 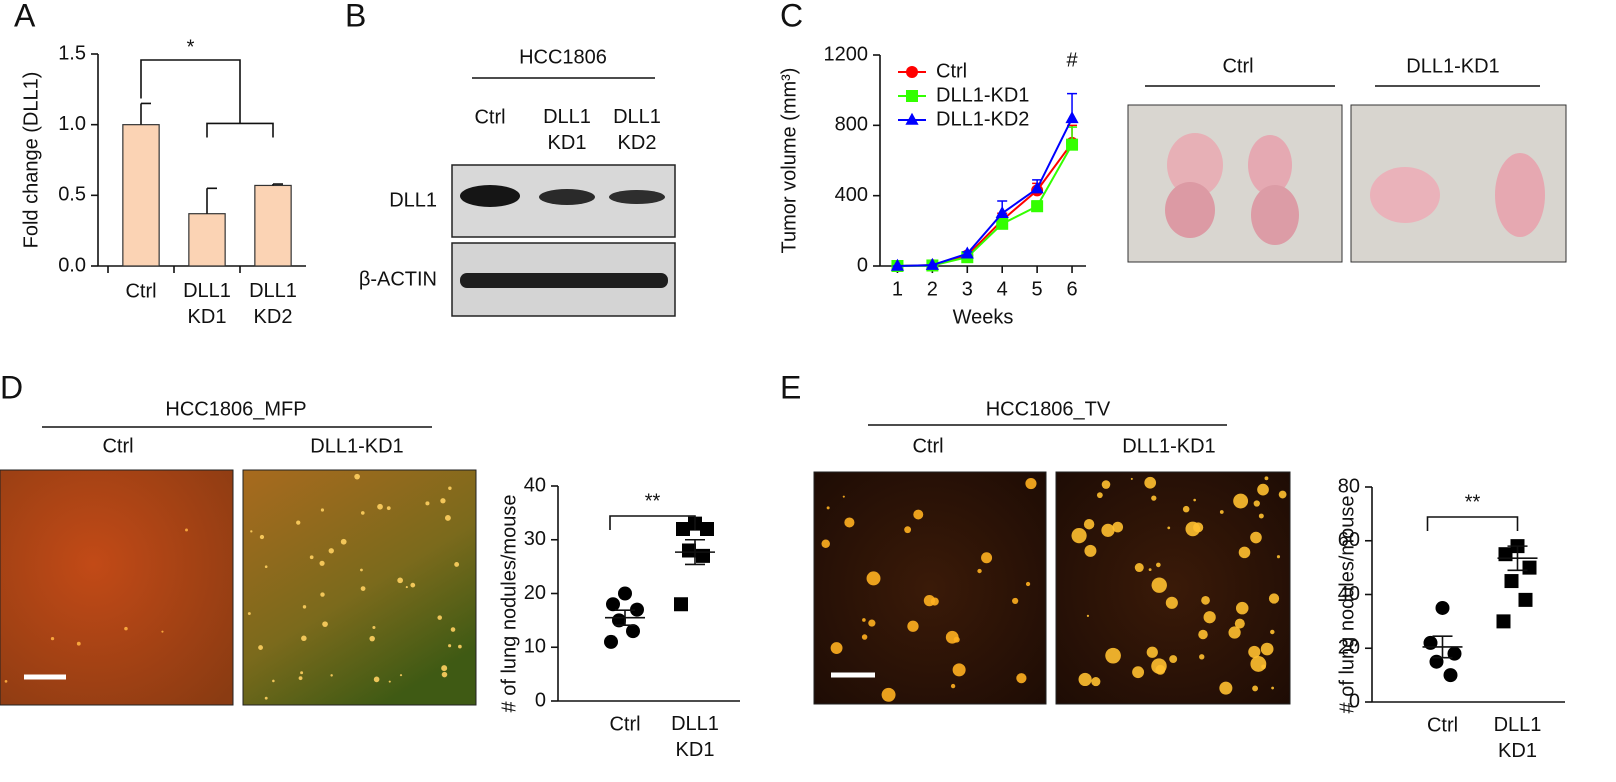 I want to click on x-tick-label: Ctrl, so click(x=1442, y=725).